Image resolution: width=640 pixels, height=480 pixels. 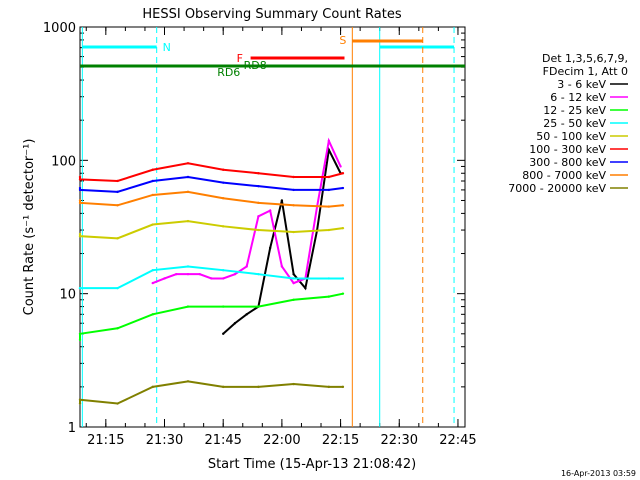 What do you see at coordinates (557, 188) in the screenshot?
I see `legend-entry-label: 7000 - 20000 keV` at bounding box center [557, 188].